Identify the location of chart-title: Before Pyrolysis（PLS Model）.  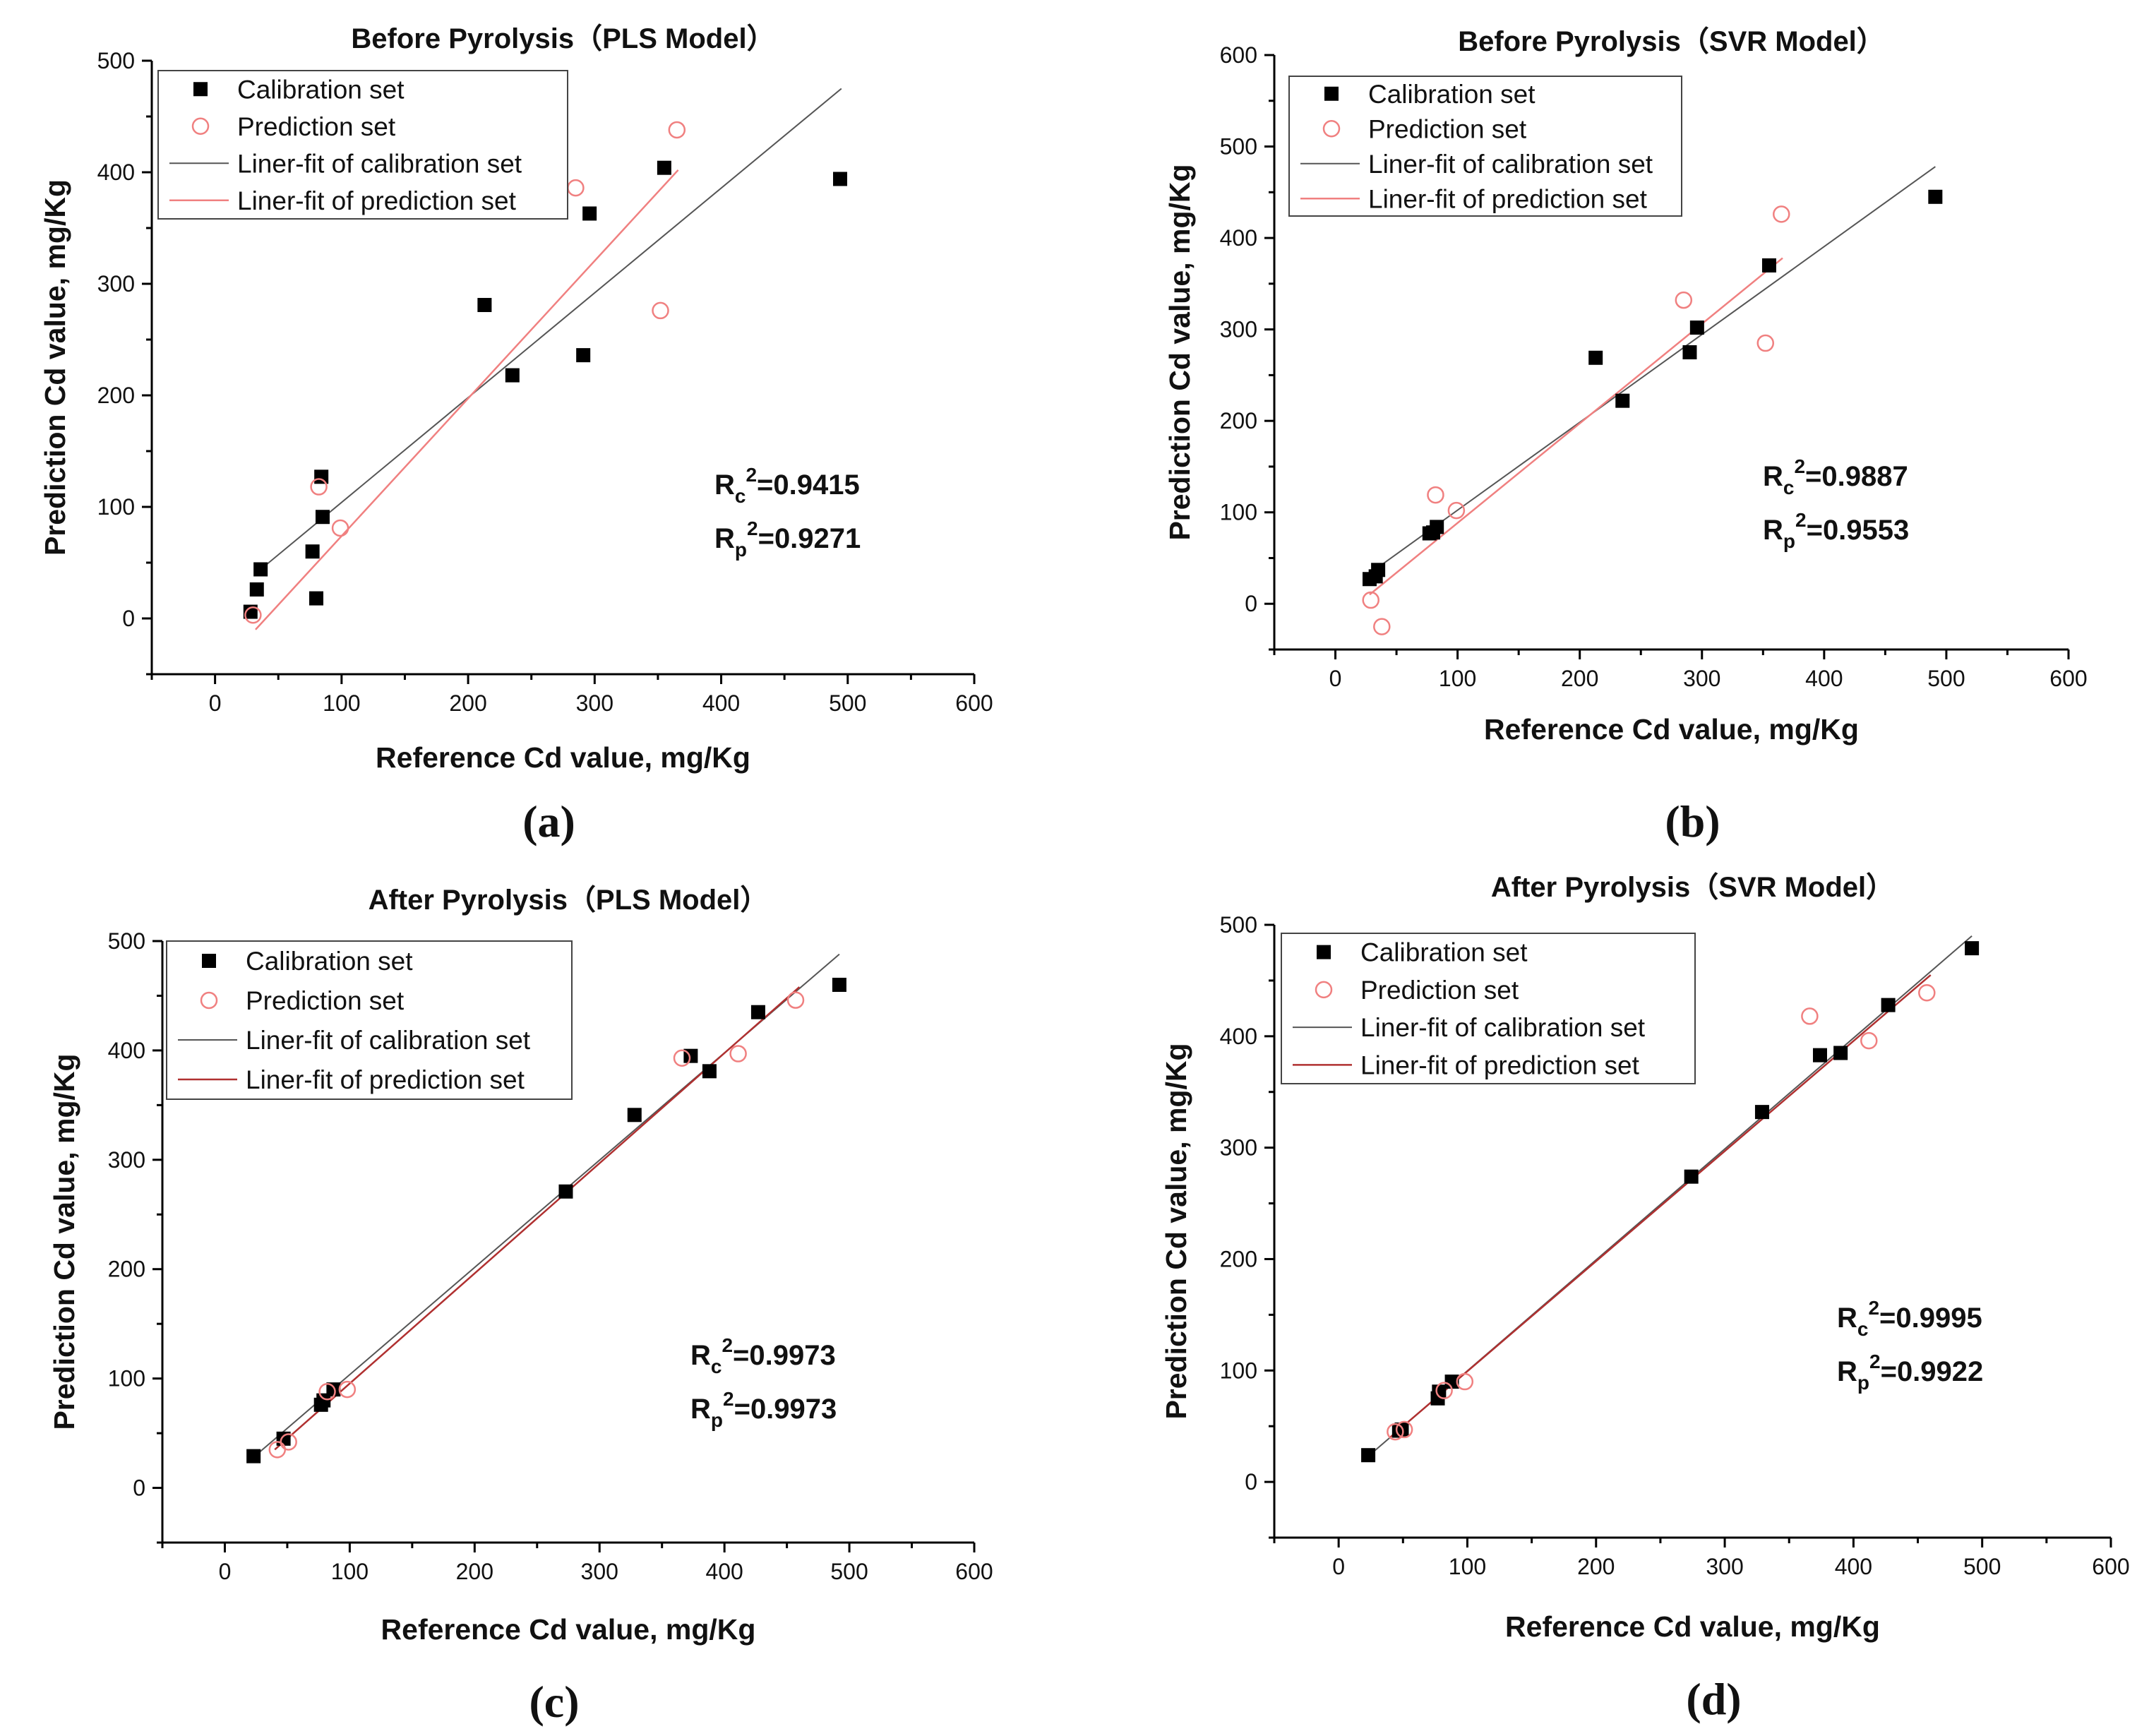
(563, 38).